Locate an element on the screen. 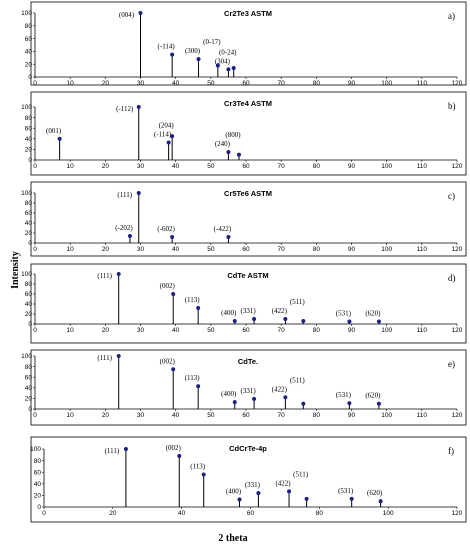 The width and height of the screenshot is (470, 550). peak-label: (004) is located at coordinates (127, 15).